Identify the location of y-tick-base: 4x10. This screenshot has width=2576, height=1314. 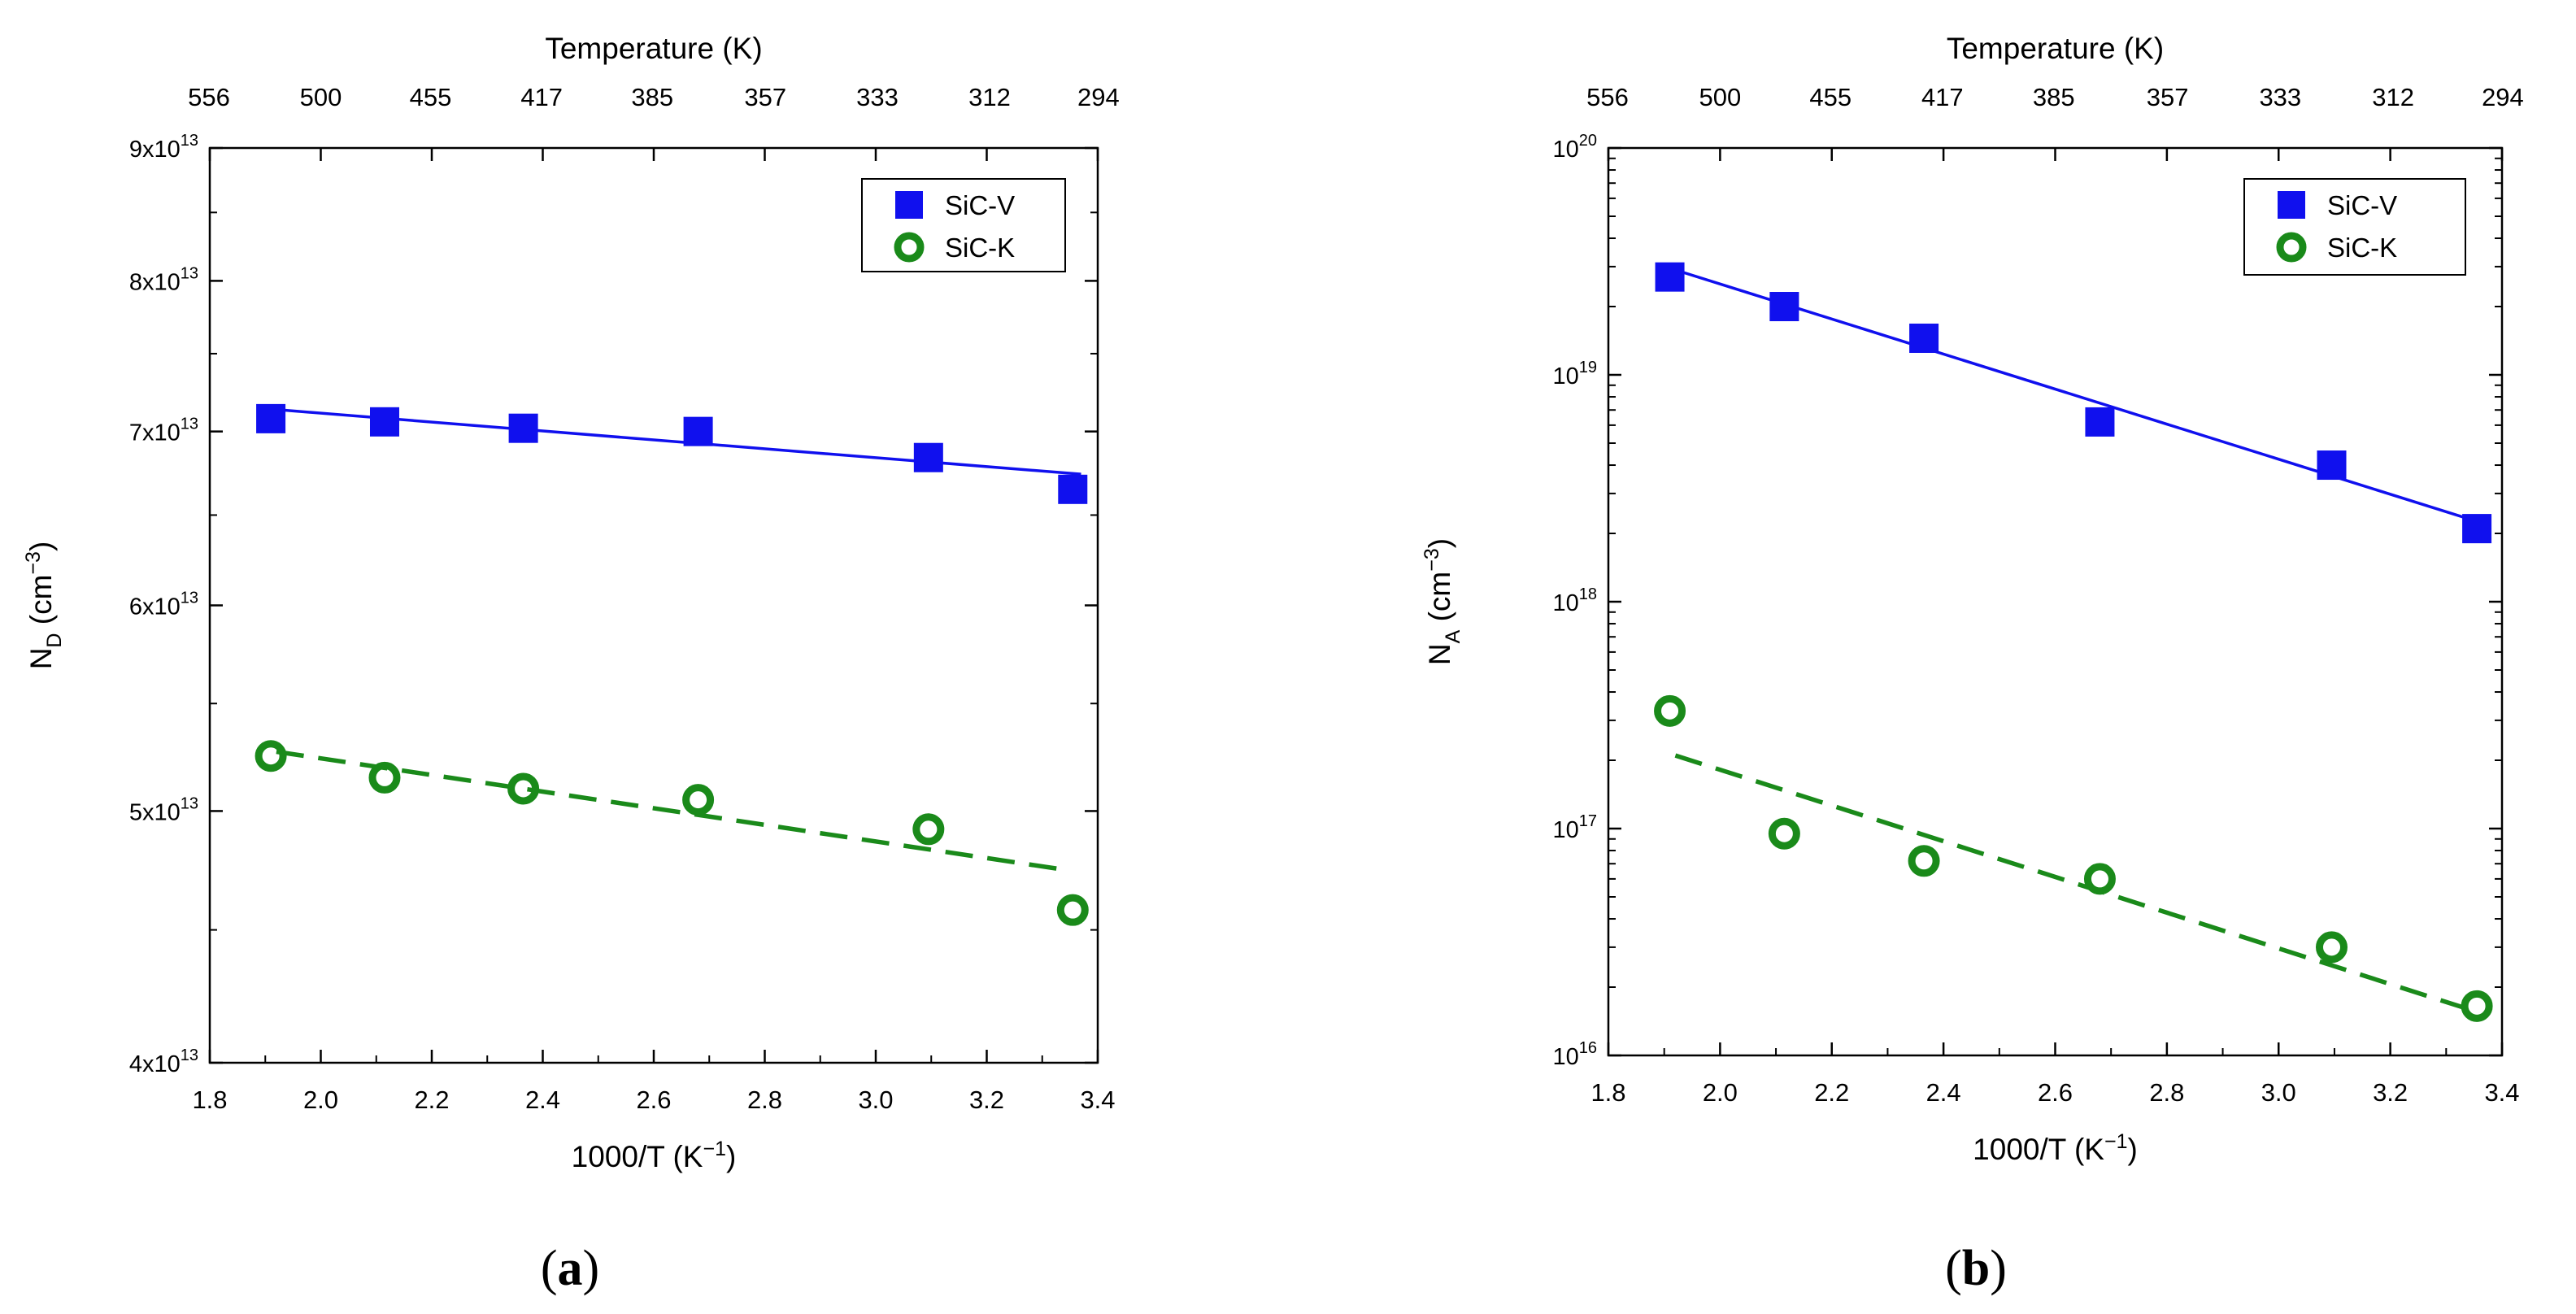
(155, 1064).